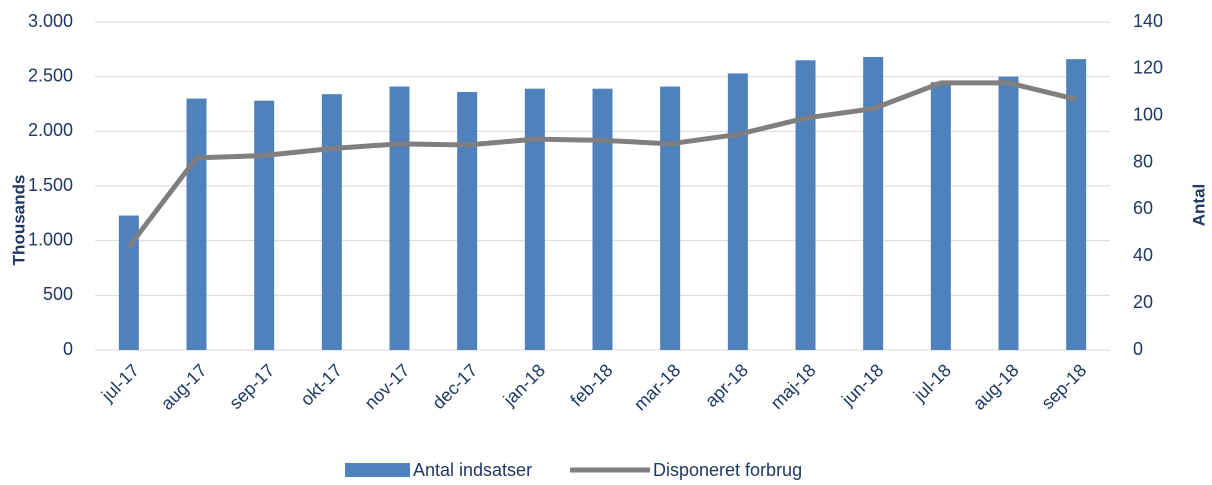 This screenshot has height=485, width=1212. Describe the element at coordinates (50, 75) in the screenshot. I see `y-tick-label: 2.500` at that location.